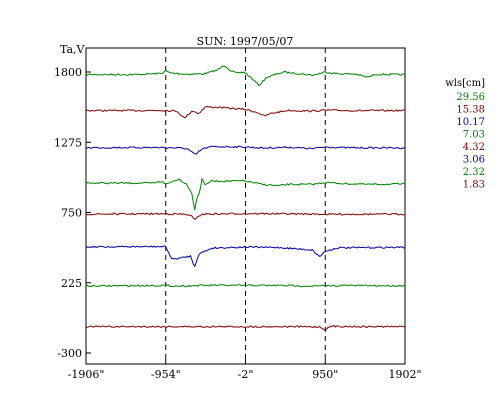 The width and height of the screenshot is (500, 400). What do you see at coordinates (470, 122) in the screenshot?
I see `legend-entry-2: 10.17` at bounding box center [470, 122].